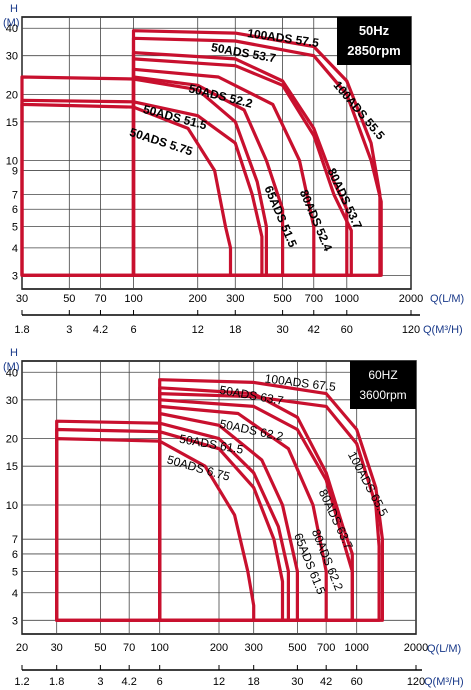  I want to click on x-ticks: 20 30 50 70 100 200 300 500 700 1000 2000, so click(222, 648).